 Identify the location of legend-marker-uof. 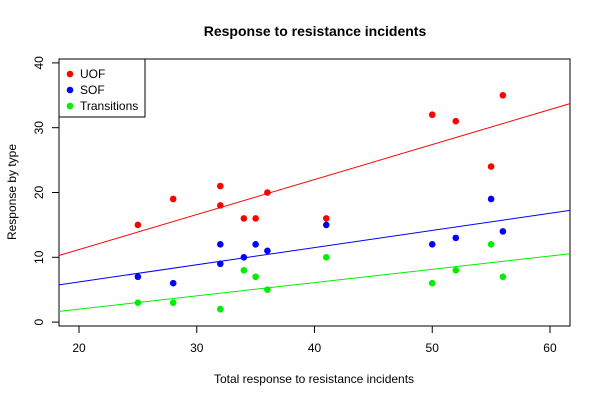
(70, 74).